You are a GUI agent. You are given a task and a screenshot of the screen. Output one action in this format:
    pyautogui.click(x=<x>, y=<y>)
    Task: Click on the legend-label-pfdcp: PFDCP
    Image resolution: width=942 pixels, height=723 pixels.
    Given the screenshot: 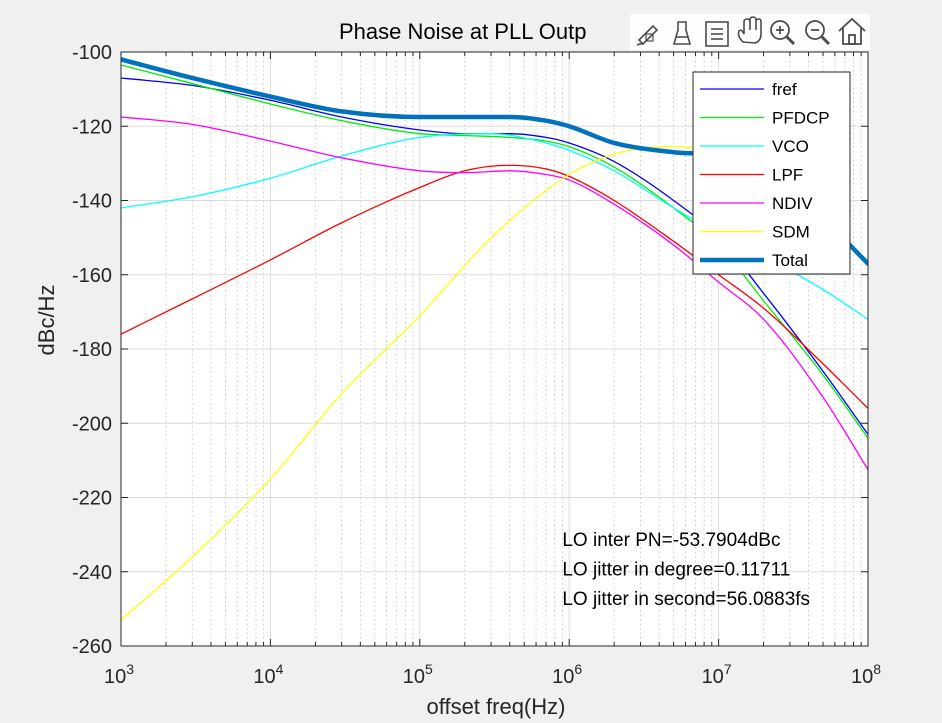 What is the action you would take?
    pyautogui.click(x=801, y=118)
    